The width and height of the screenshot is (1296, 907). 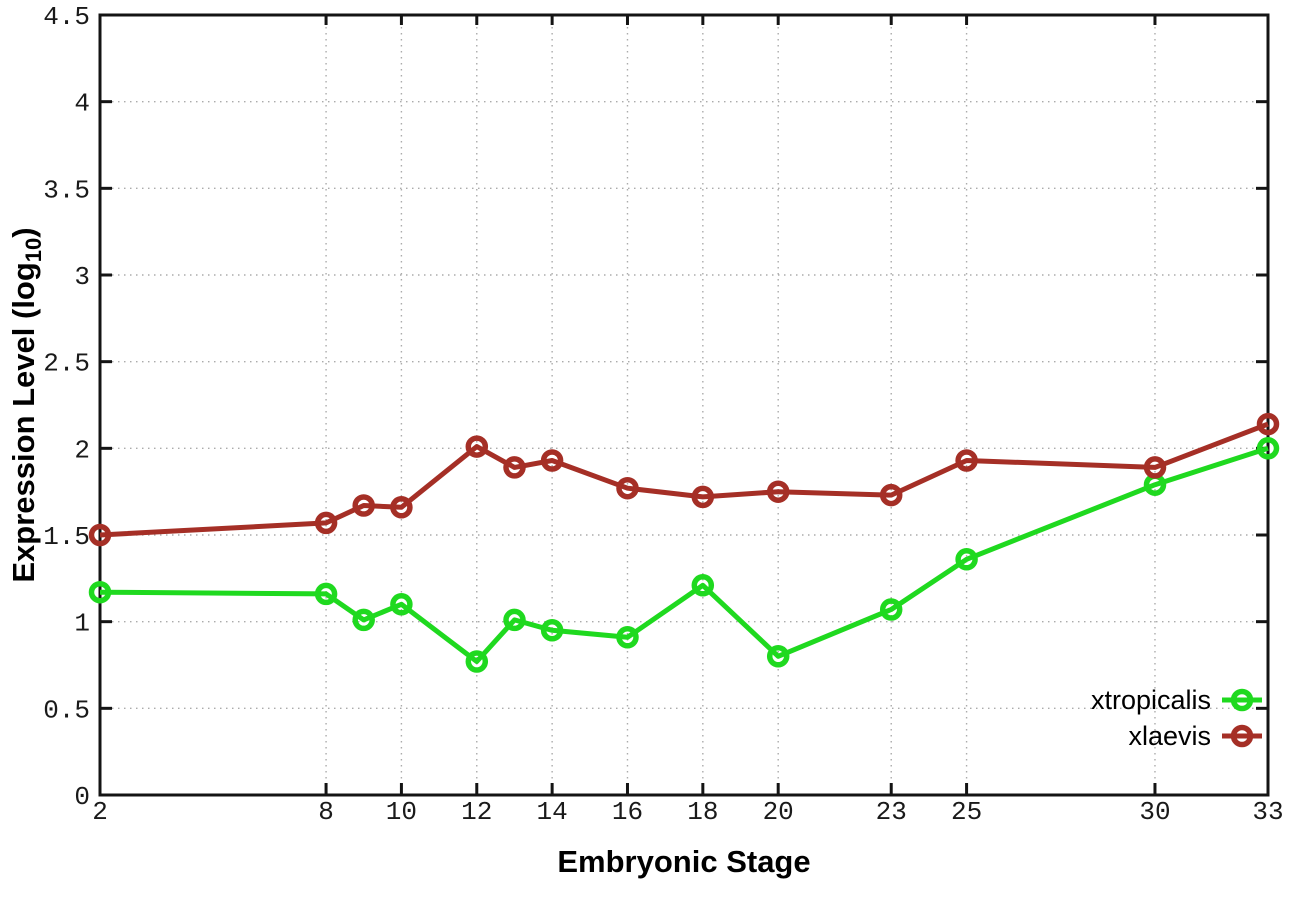 I want to click on legend-item-xlaevis: xlaevis, so click(x=1195, y=736).